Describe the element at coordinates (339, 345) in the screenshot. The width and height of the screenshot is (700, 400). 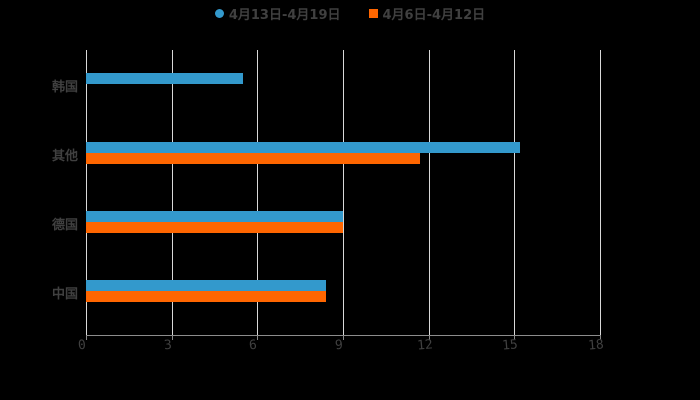
I see `x-tick-label: 9` at that location.